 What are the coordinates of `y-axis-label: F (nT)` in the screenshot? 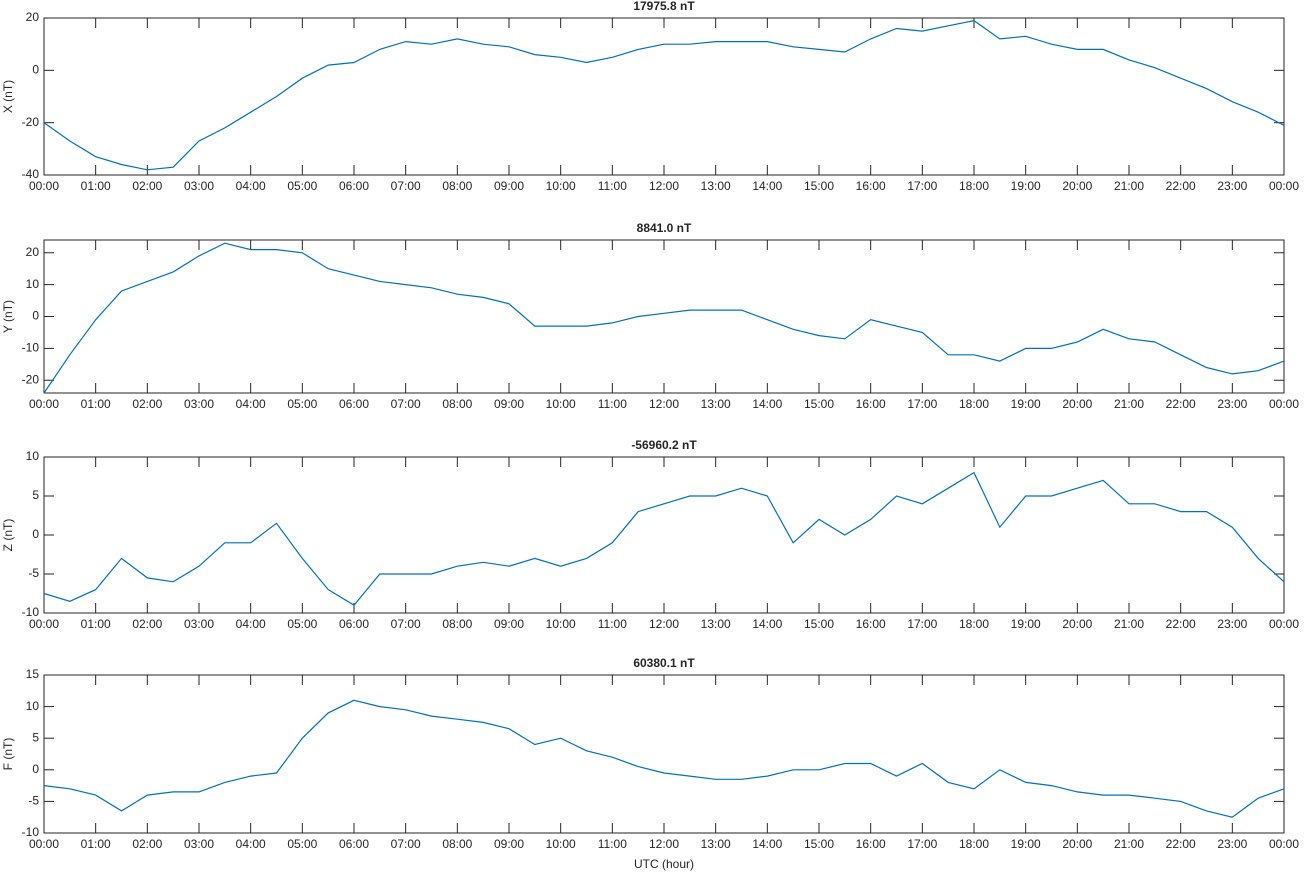 It's located at (8, 754).